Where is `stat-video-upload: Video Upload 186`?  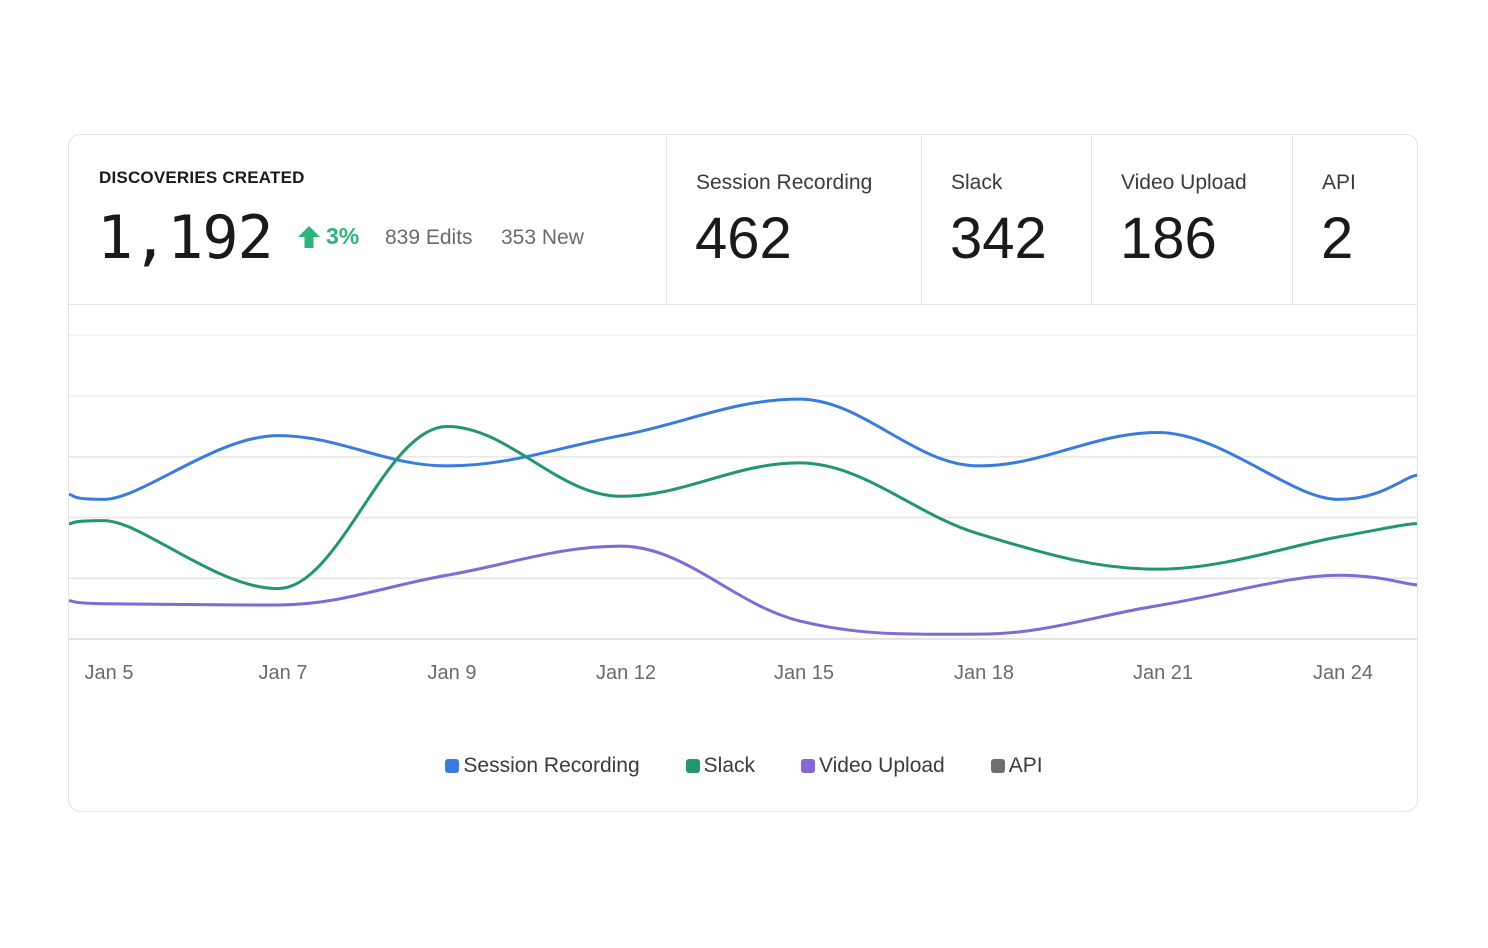 stat-video-upload: Video Upload 186 is located at coordinates (1191, 220).